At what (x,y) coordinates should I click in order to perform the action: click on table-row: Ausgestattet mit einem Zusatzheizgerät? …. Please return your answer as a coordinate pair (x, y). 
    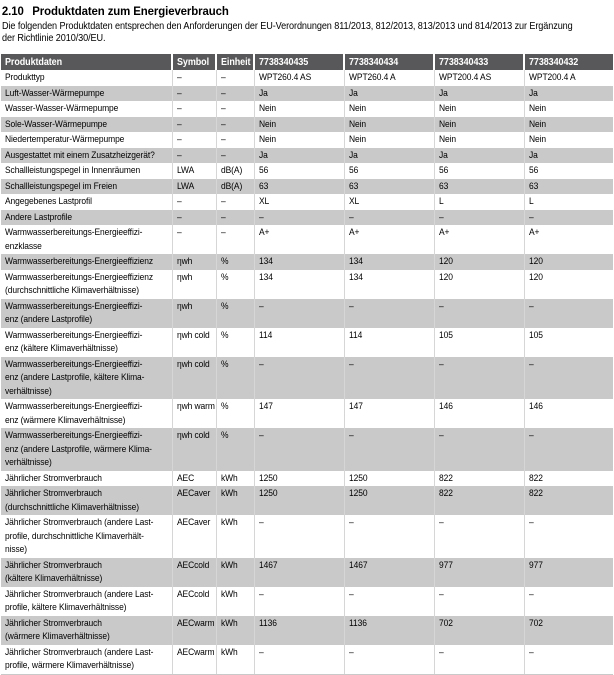
    Looking at the image, I should click on (307, 155).